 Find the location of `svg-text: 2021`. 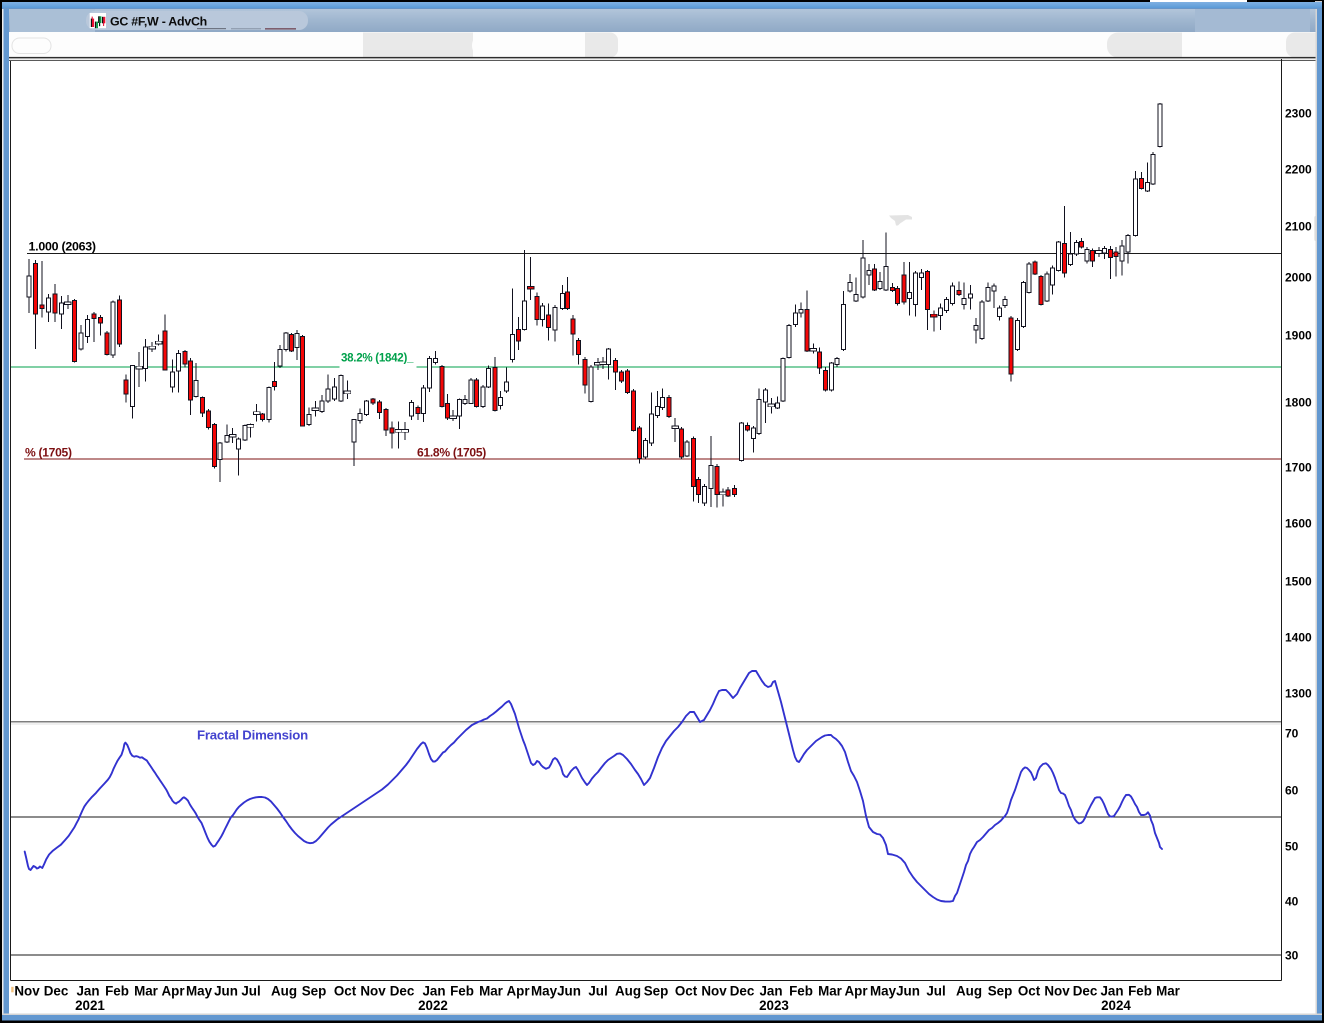

svg-text: 2021 is located at coordinates (90, 1005).